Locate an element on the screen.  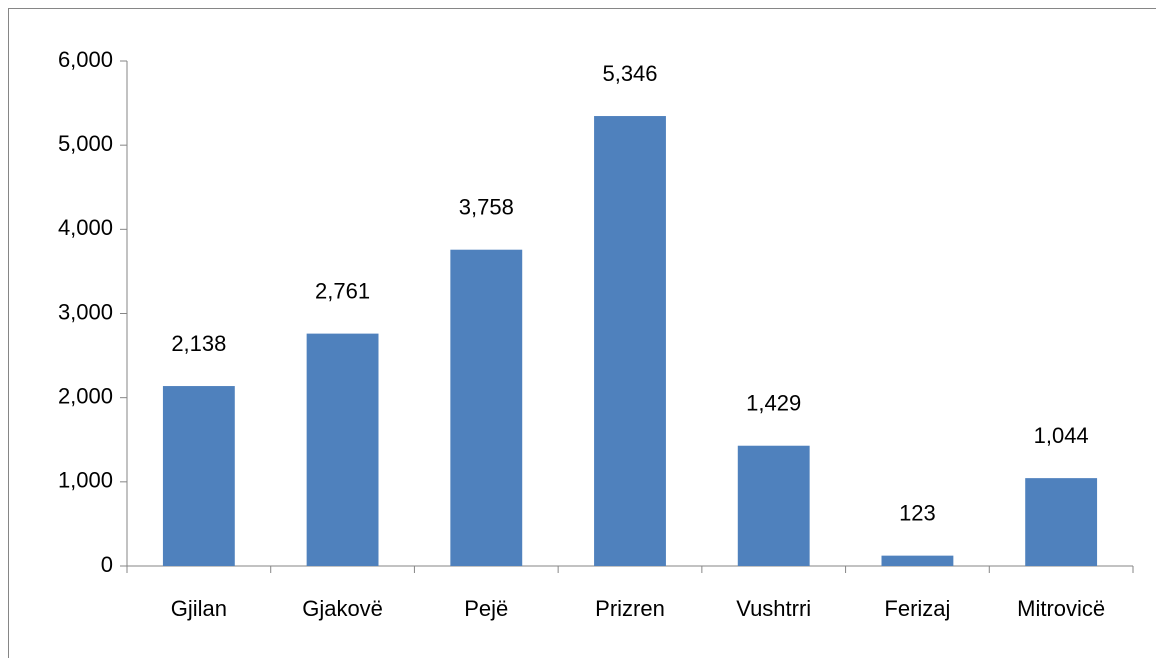
data-label: 1,429 is located at coordinates (773, 403).